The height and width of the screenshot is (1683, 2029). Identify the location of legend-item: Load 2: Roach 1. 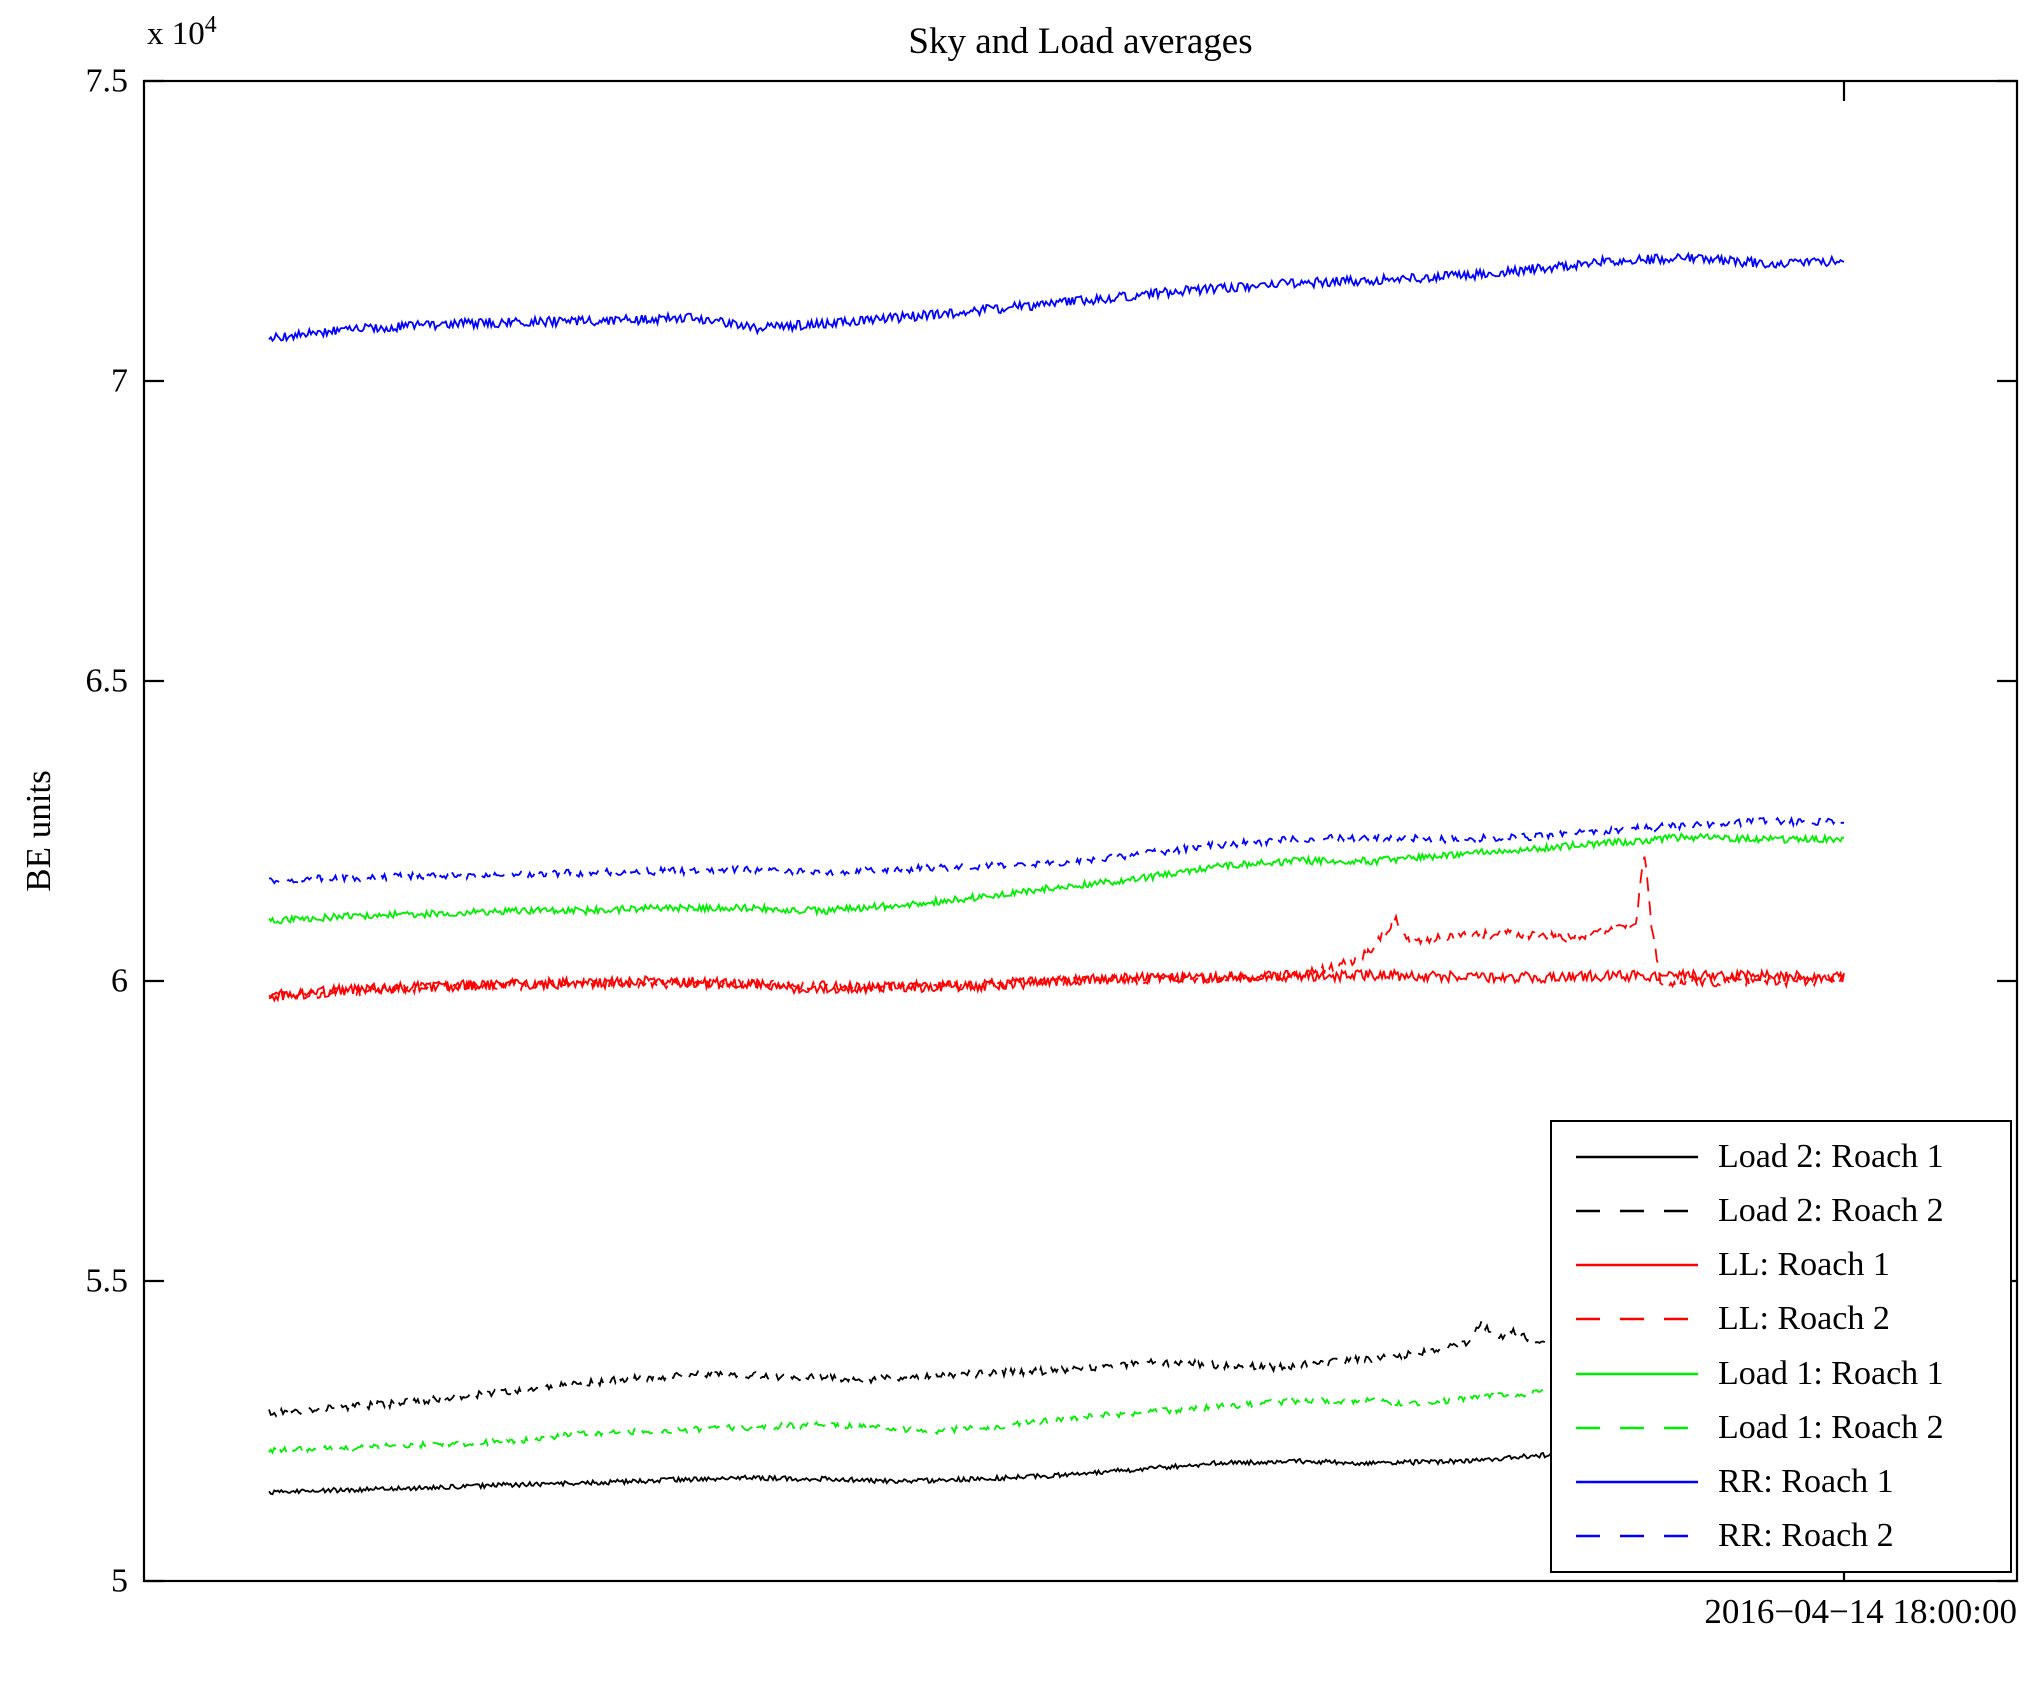
(1781, 1157).